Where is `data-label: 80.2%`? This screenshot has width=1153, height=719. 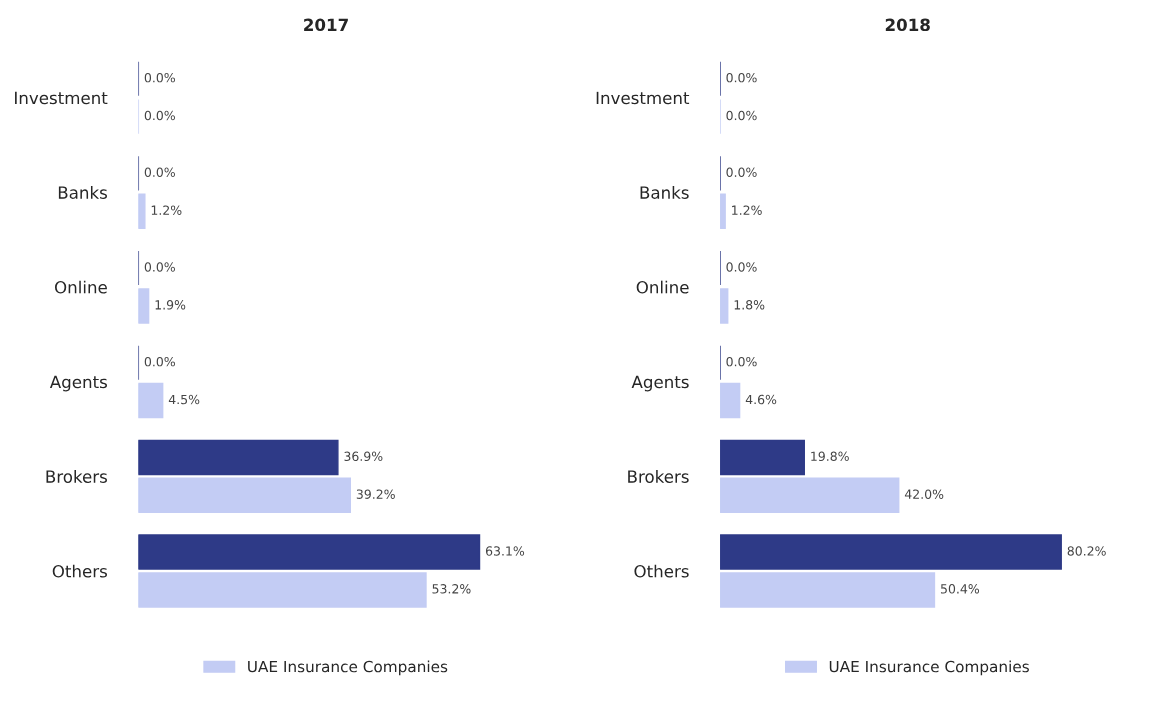
data-label: 80.2% is located at coordinates (1086, 551).